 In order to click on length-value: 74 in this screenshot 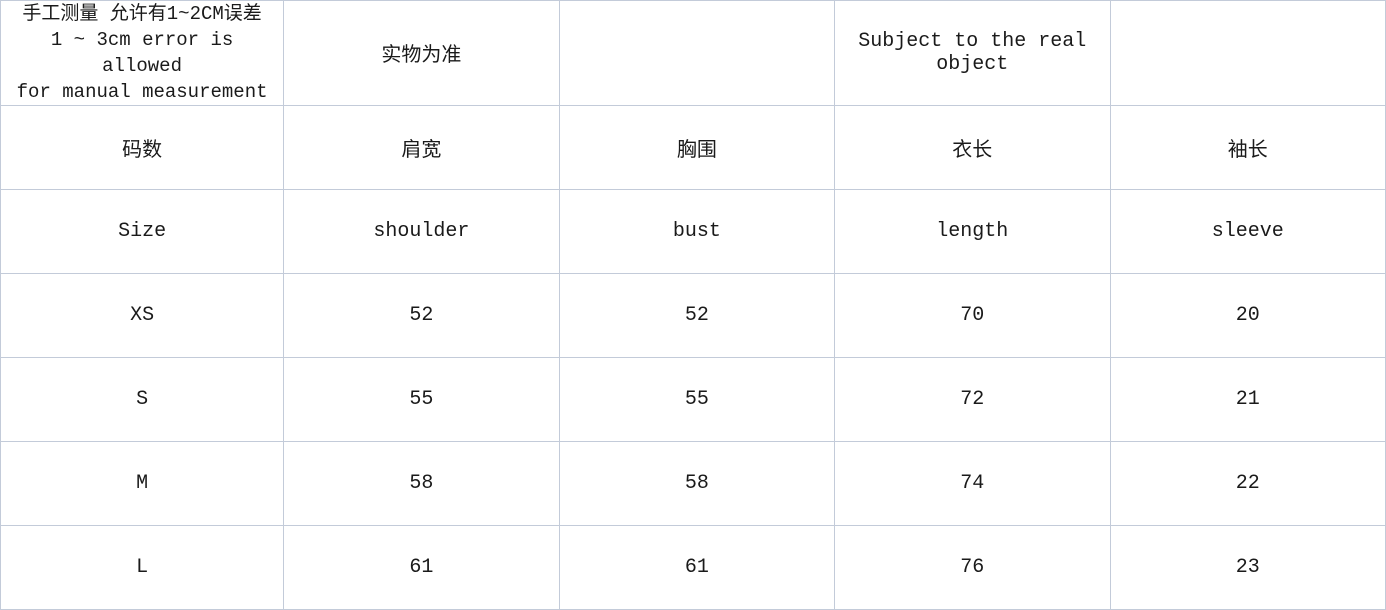, I will do `click(972, 483)`.